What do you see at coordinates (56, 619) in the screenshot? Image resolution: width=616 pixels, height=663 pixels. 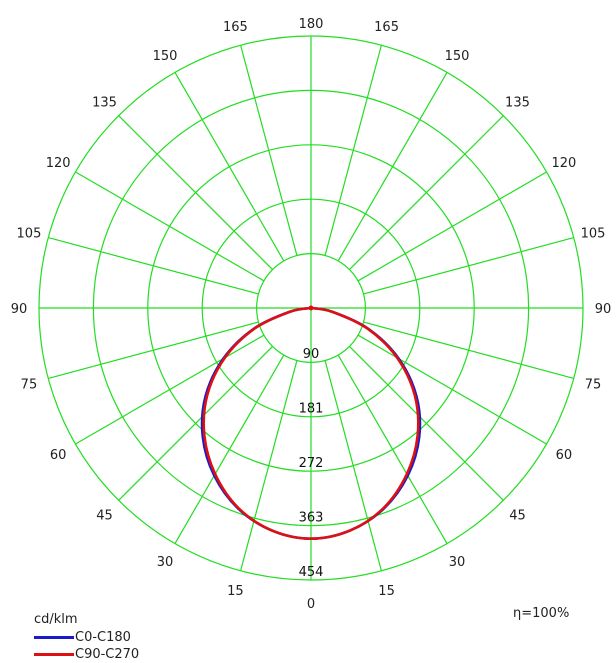 I see `unit-label: cd/klm` at bounding box center [56, 619].